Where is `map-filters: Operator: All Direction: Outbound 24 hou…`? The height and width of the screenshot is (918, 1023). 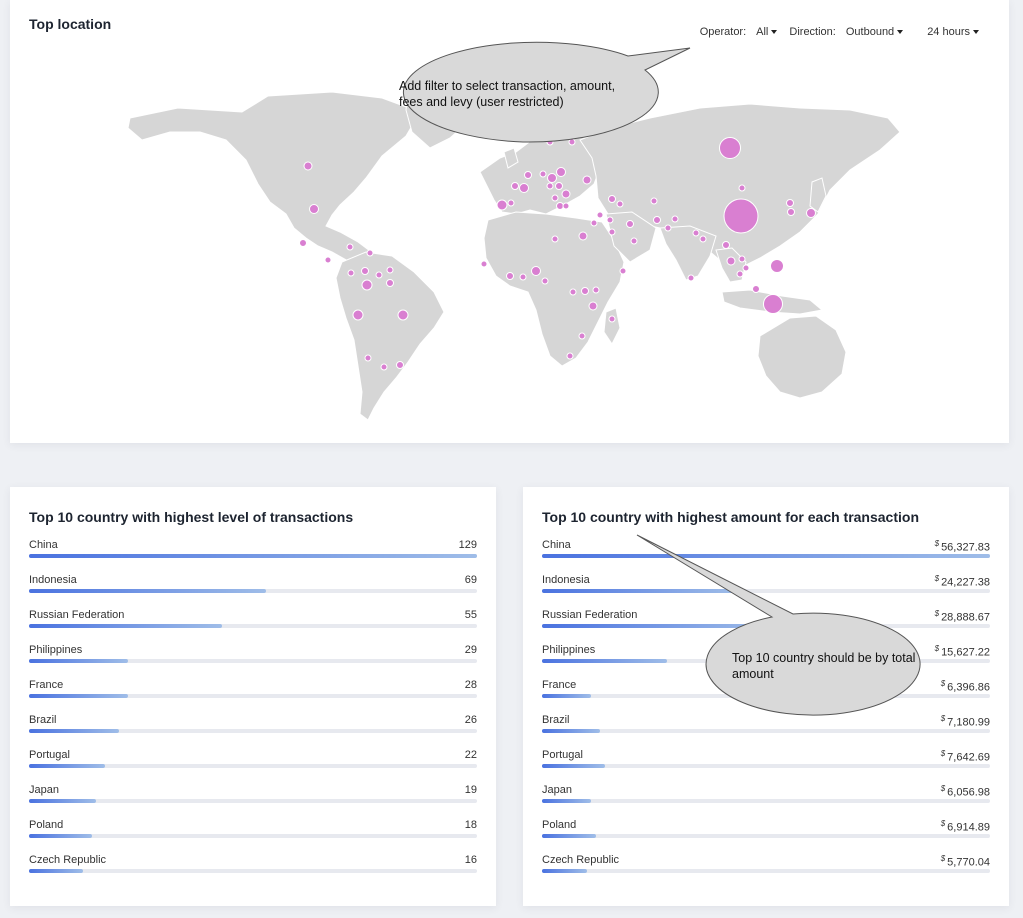 map-filters: Operator: All Direction: Outbound 24 hou… is located at coordinates (839, 32).